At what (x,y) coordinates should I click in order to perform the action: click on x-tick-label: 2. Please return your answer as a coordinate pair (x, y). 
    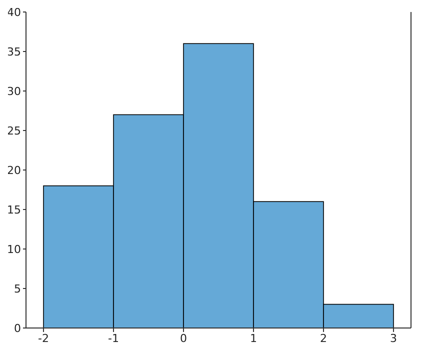
    Looking at the image, I should click on (323, 338).